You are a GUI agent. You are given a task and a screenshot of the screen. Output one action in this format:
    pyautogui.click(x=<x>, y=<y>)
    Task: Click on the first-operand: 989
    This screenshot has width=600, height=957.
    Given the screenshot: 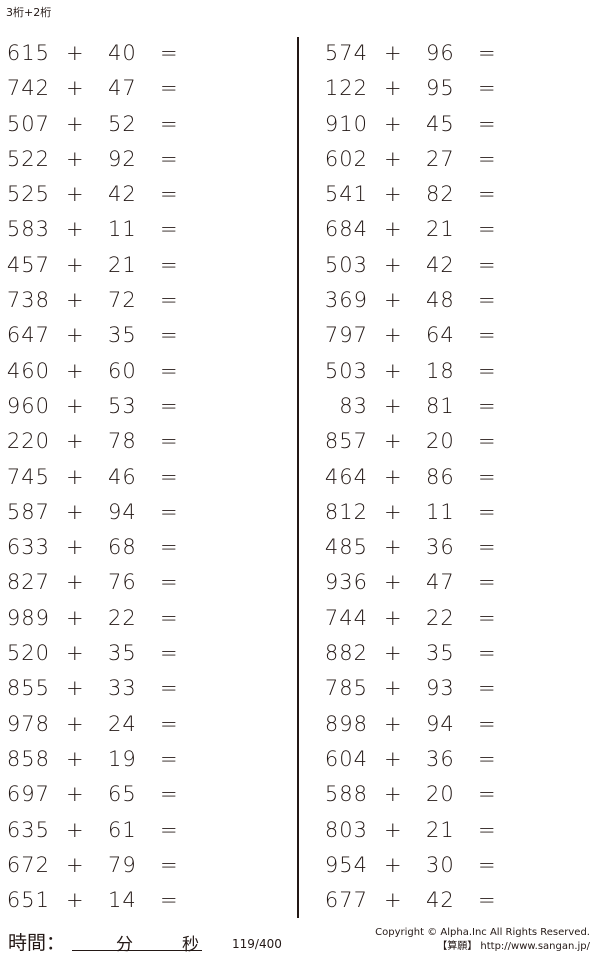 What is the action you would take?
    pyautogui.click(x=28, y=617)
    